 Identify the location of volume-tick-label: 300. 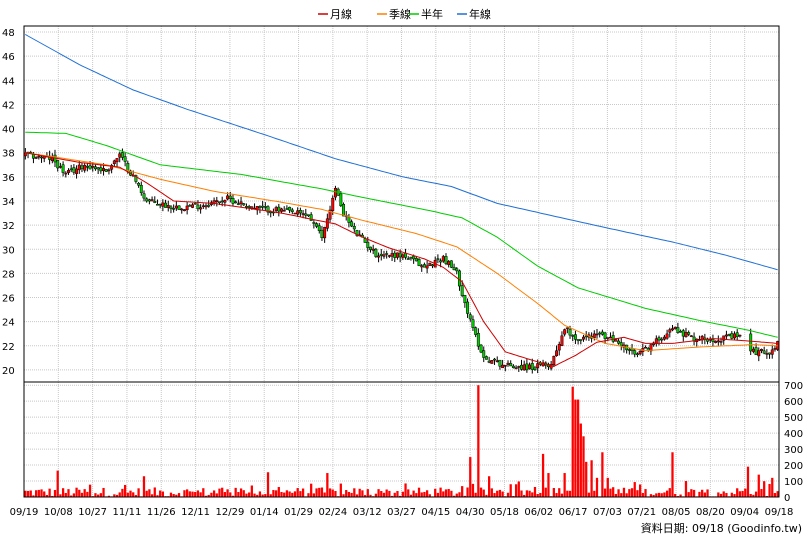
(793, 450).